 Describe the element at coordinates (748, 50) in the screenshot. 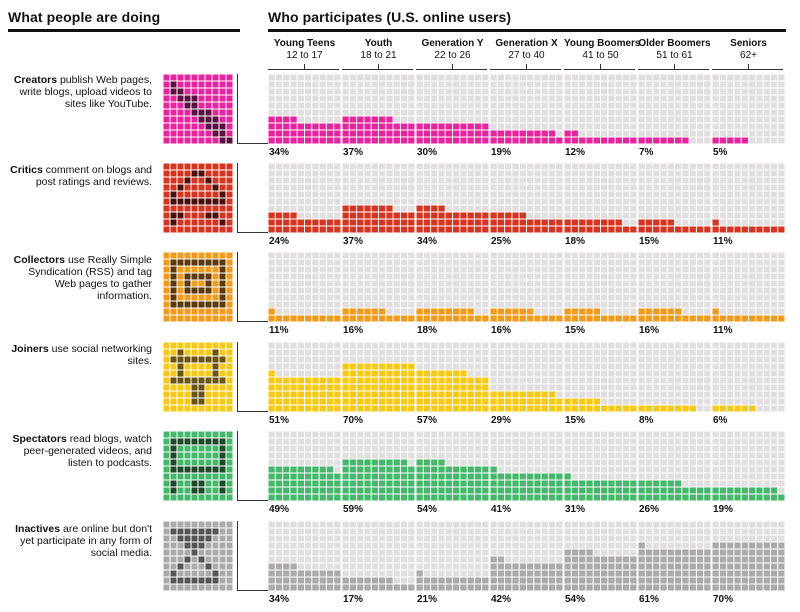

I see `group-header-seniors: Seniors 62+` at that location.